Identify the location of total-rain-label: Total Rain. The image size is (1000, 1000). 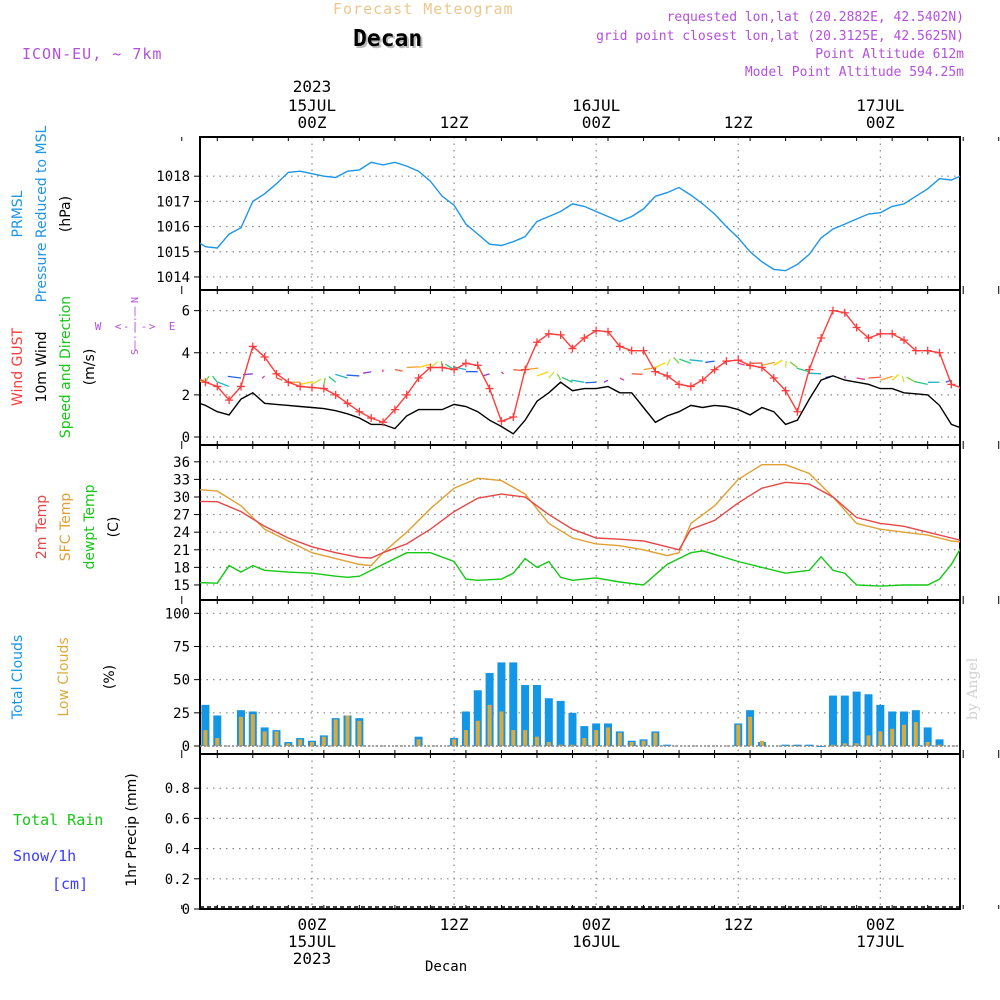
(58, 820).